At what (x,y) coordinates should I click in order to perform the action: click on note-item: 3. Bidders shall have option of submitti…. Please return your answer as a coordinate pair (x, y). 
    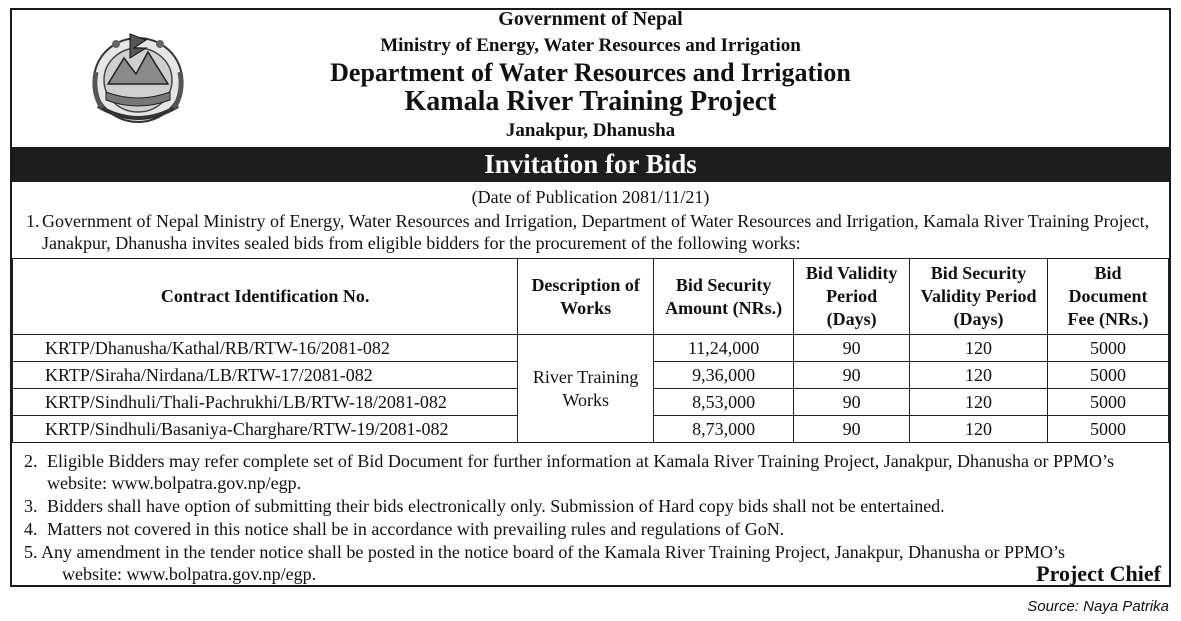
    Looking at the image, I should click on (596, 506).